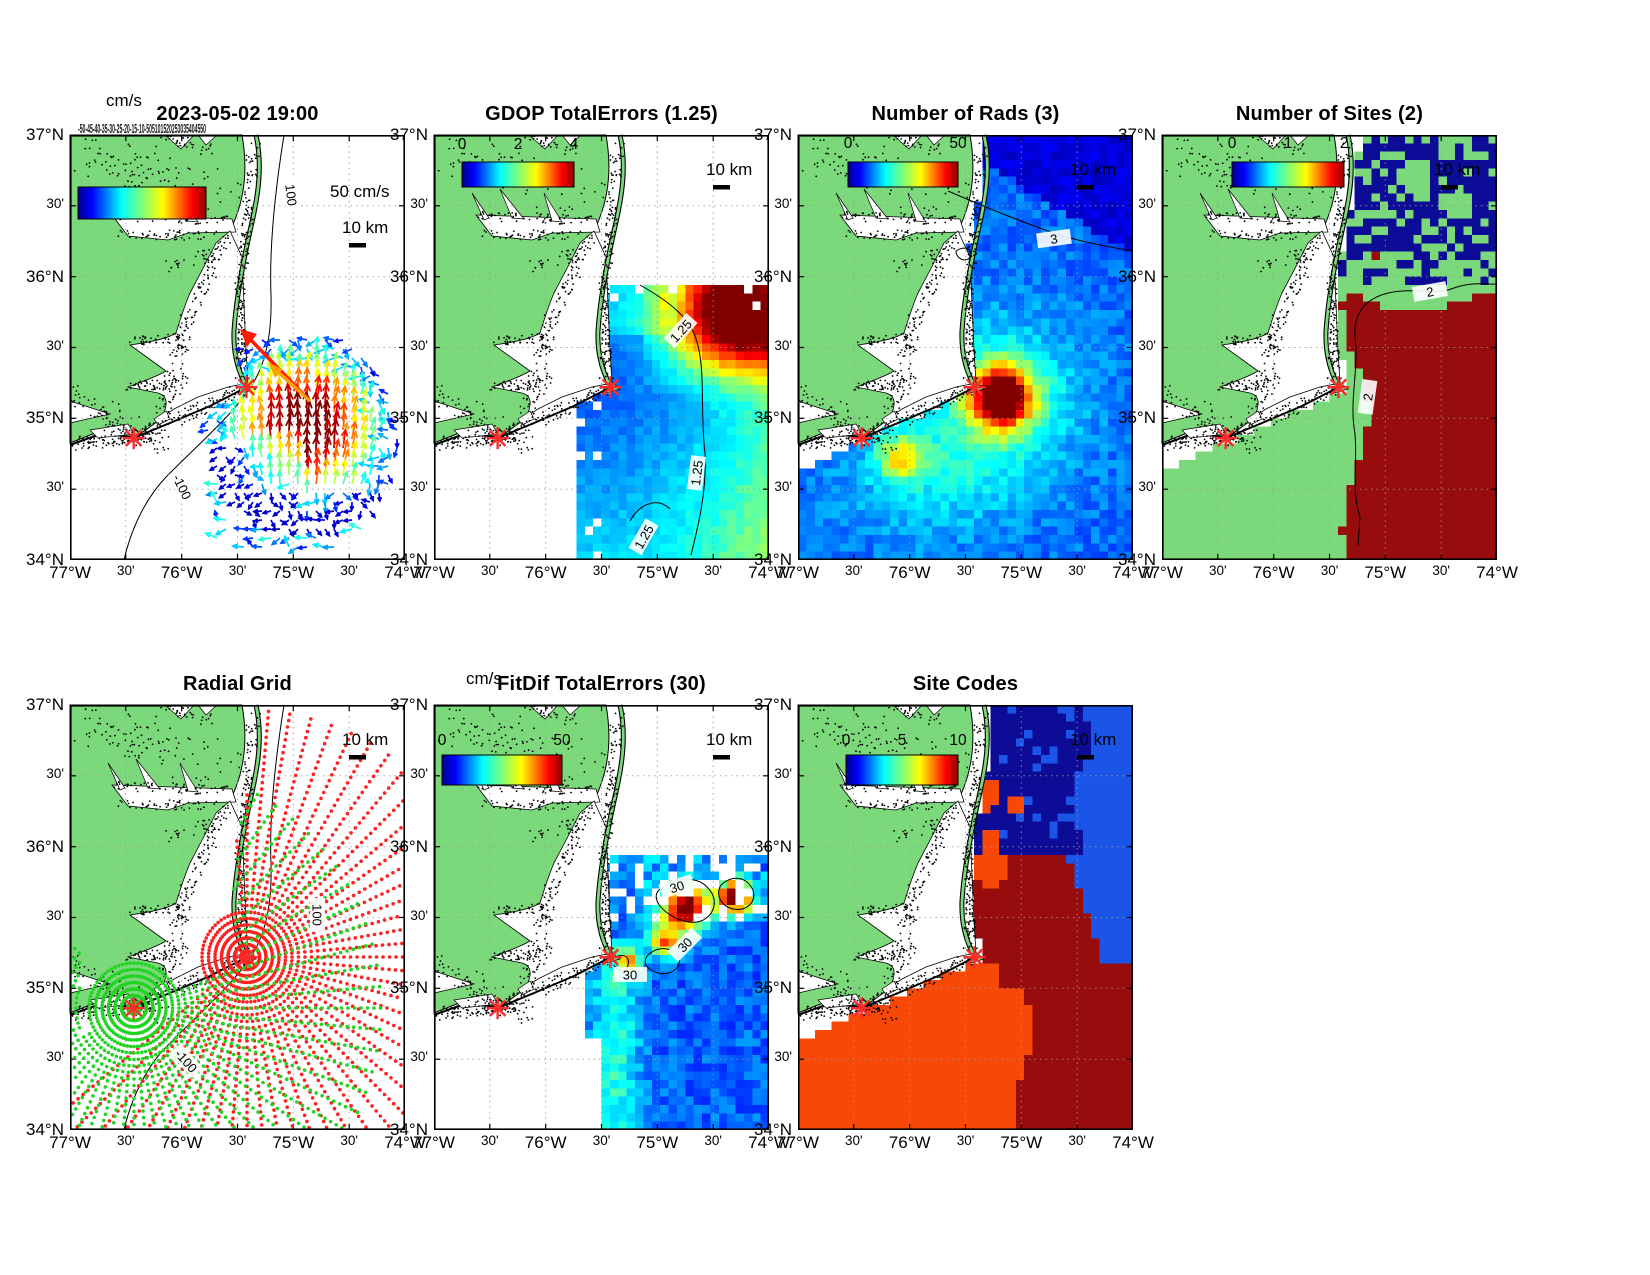 The width and height of the screenshot is (1650, 1275). I want to click on panel-title: Site Codes, so click(965, 684).